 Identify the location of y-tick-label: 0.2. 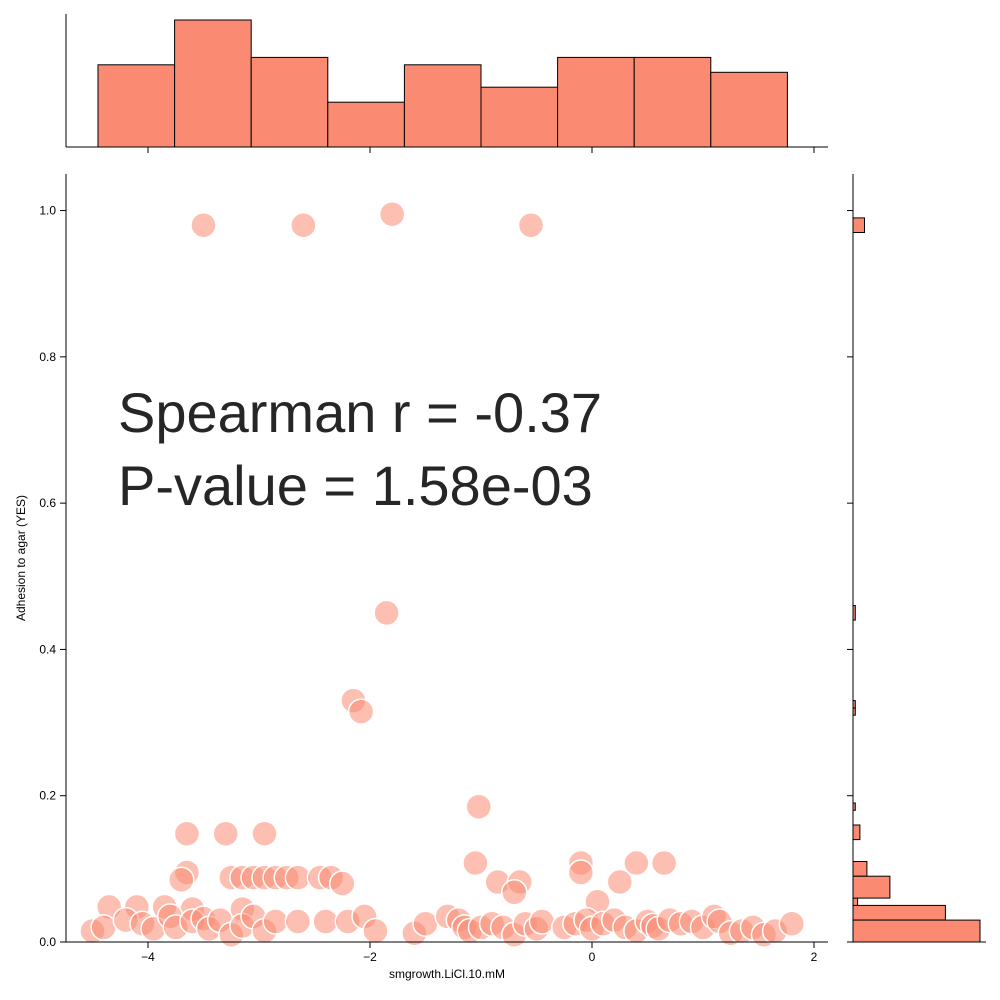
(47, 796).